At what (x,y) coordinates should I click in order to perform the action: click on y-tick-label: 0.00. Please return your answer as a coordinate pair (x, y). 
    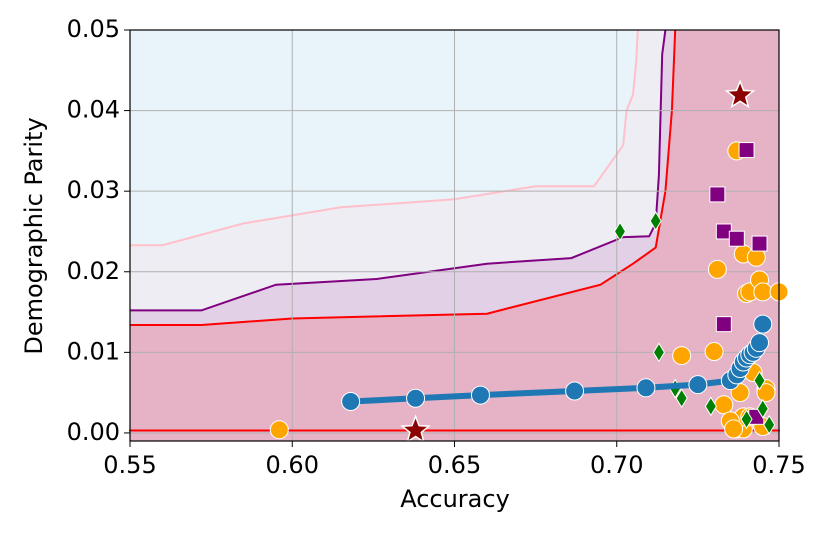
    Looking at the image, I should click on (93, 432).